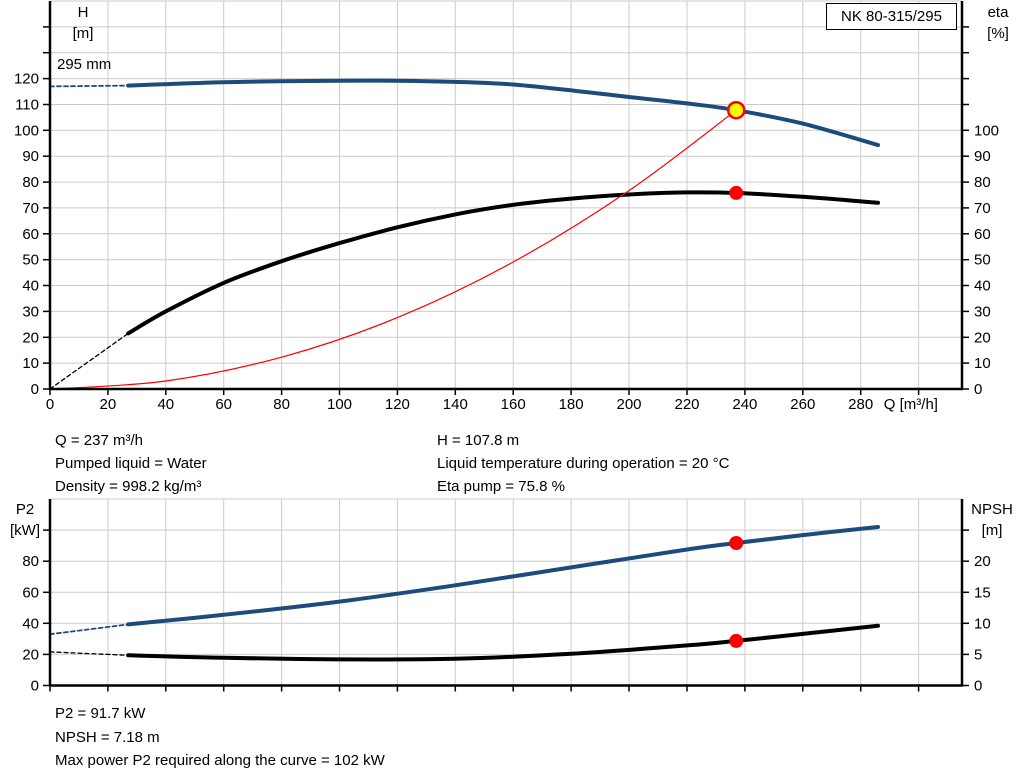  I want to click on x-tick-label: 40, so click(165, 404).